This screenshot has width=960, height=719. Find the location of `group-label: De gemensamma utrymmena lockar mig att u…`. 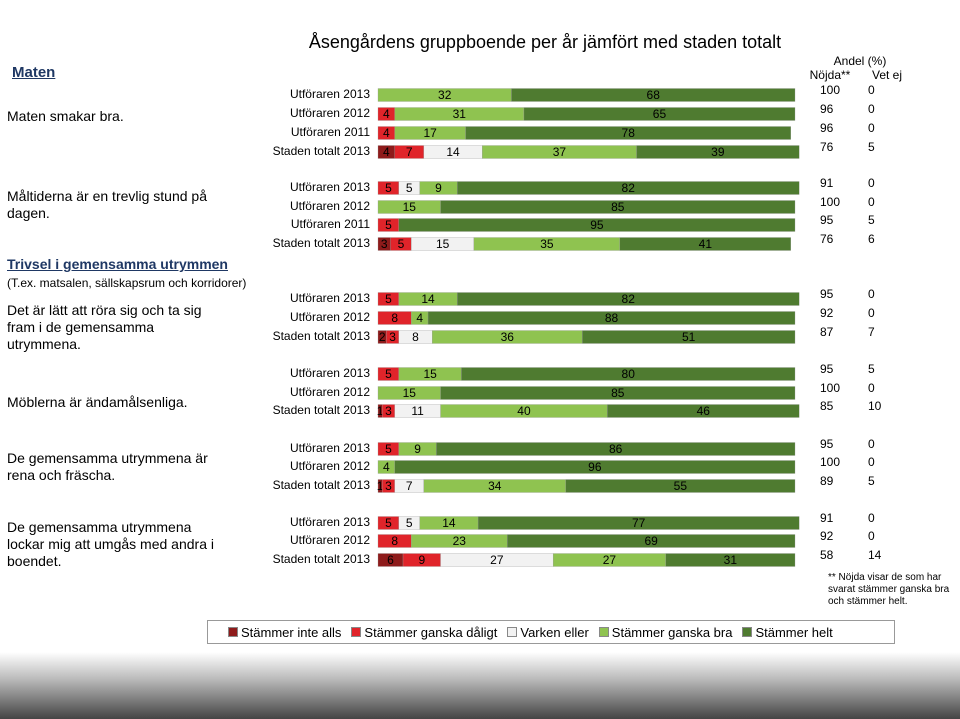

group-label: De gemensamma utrymmena lockar mig att u… is located at coordinates (110, 544).